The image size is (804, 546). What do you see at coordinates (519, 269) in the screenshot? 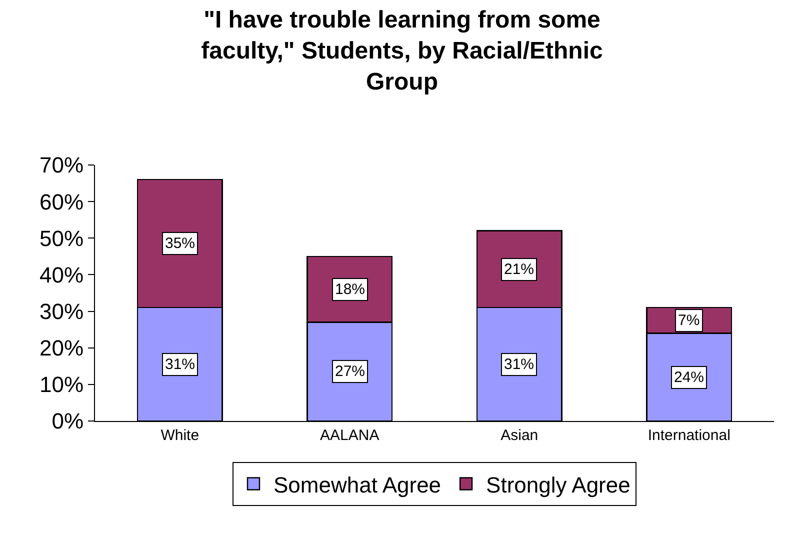
I see `data-label: 21%` at bounding box center [519, 269].